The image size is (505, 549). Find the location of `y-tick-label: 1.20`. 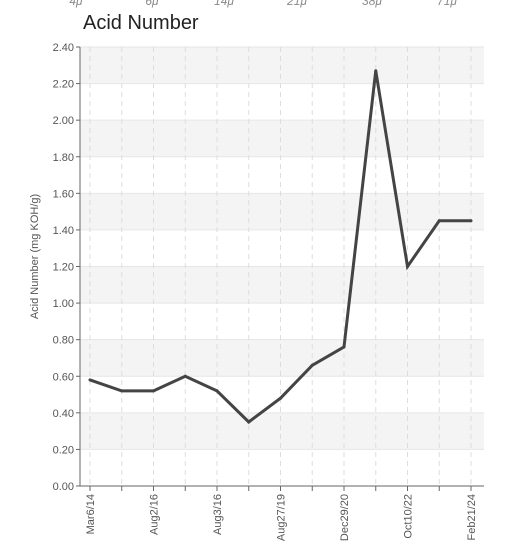

y-tick-label: 1.20 is located at coordinates (63, 268).